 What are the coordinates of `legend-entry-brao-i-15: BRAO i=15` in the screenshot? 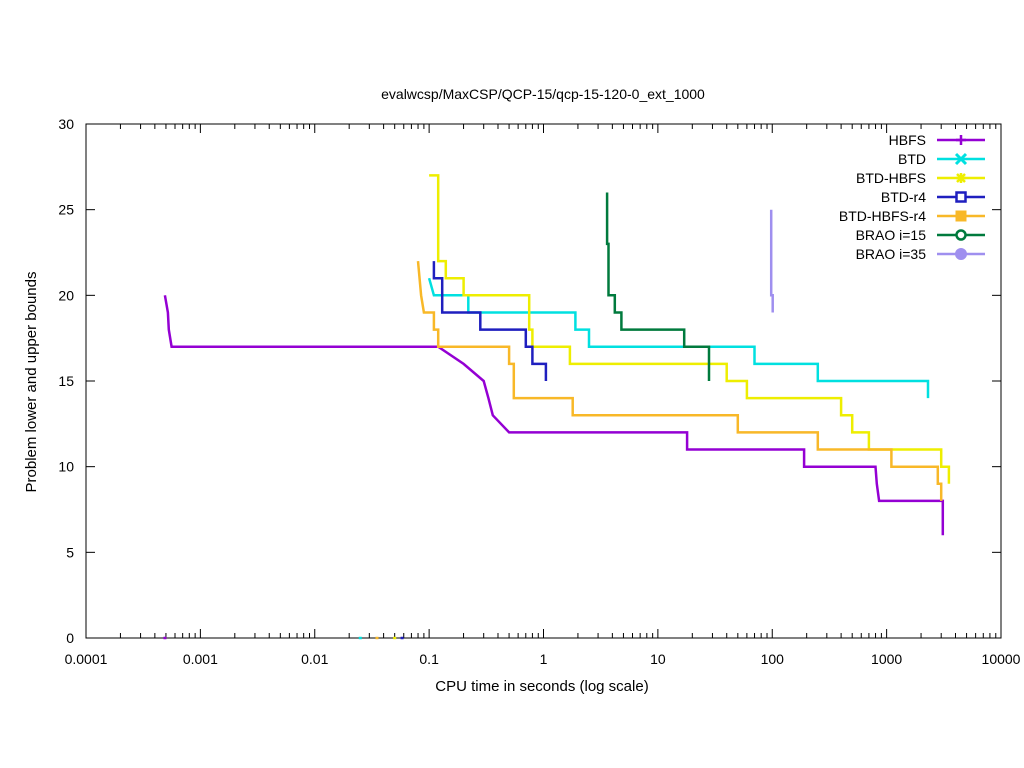 It's located at (920, 235).